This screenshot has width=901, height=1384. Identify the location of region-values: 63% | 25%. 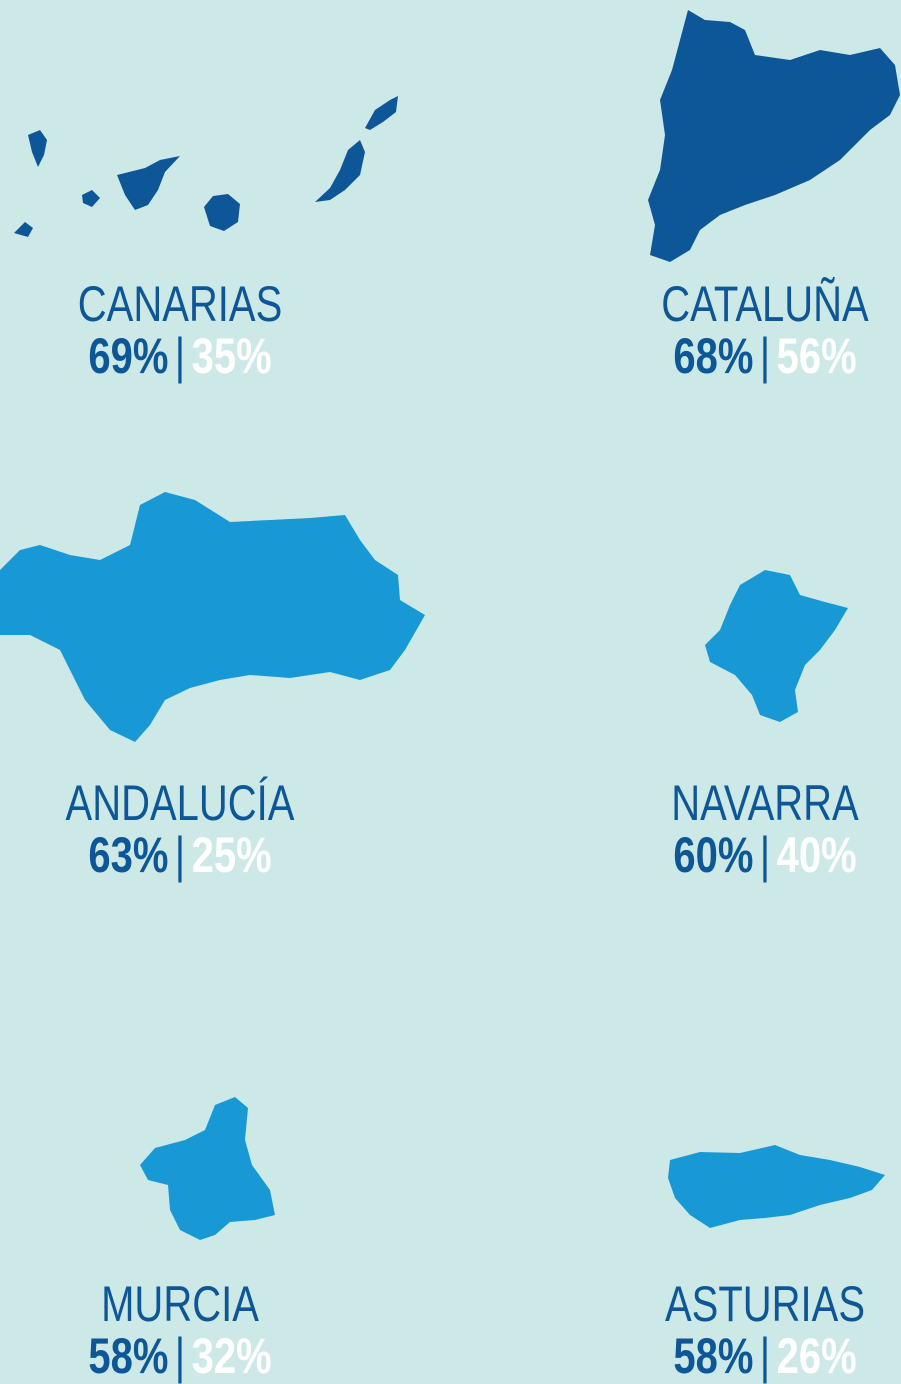
(180, 855).